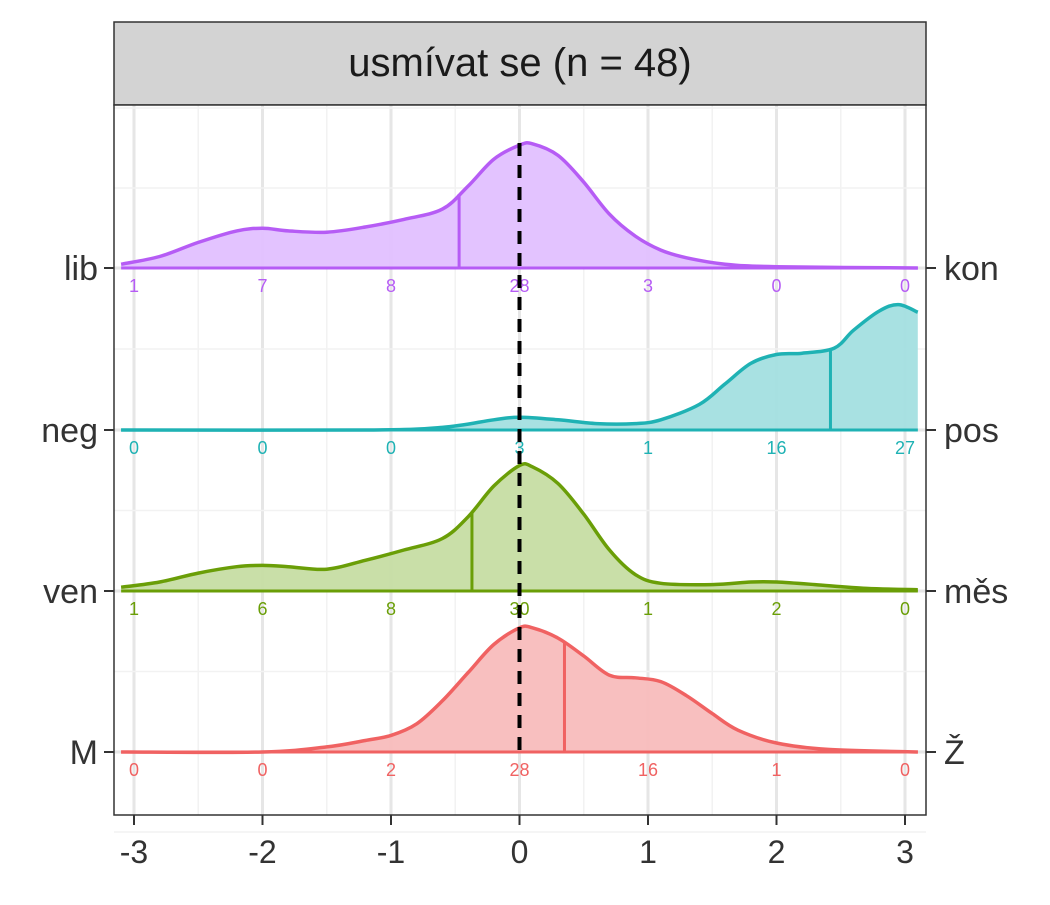  Describe the element at coordinates (262, 609) in the screenshot. I see `count-label: 6` at that location.